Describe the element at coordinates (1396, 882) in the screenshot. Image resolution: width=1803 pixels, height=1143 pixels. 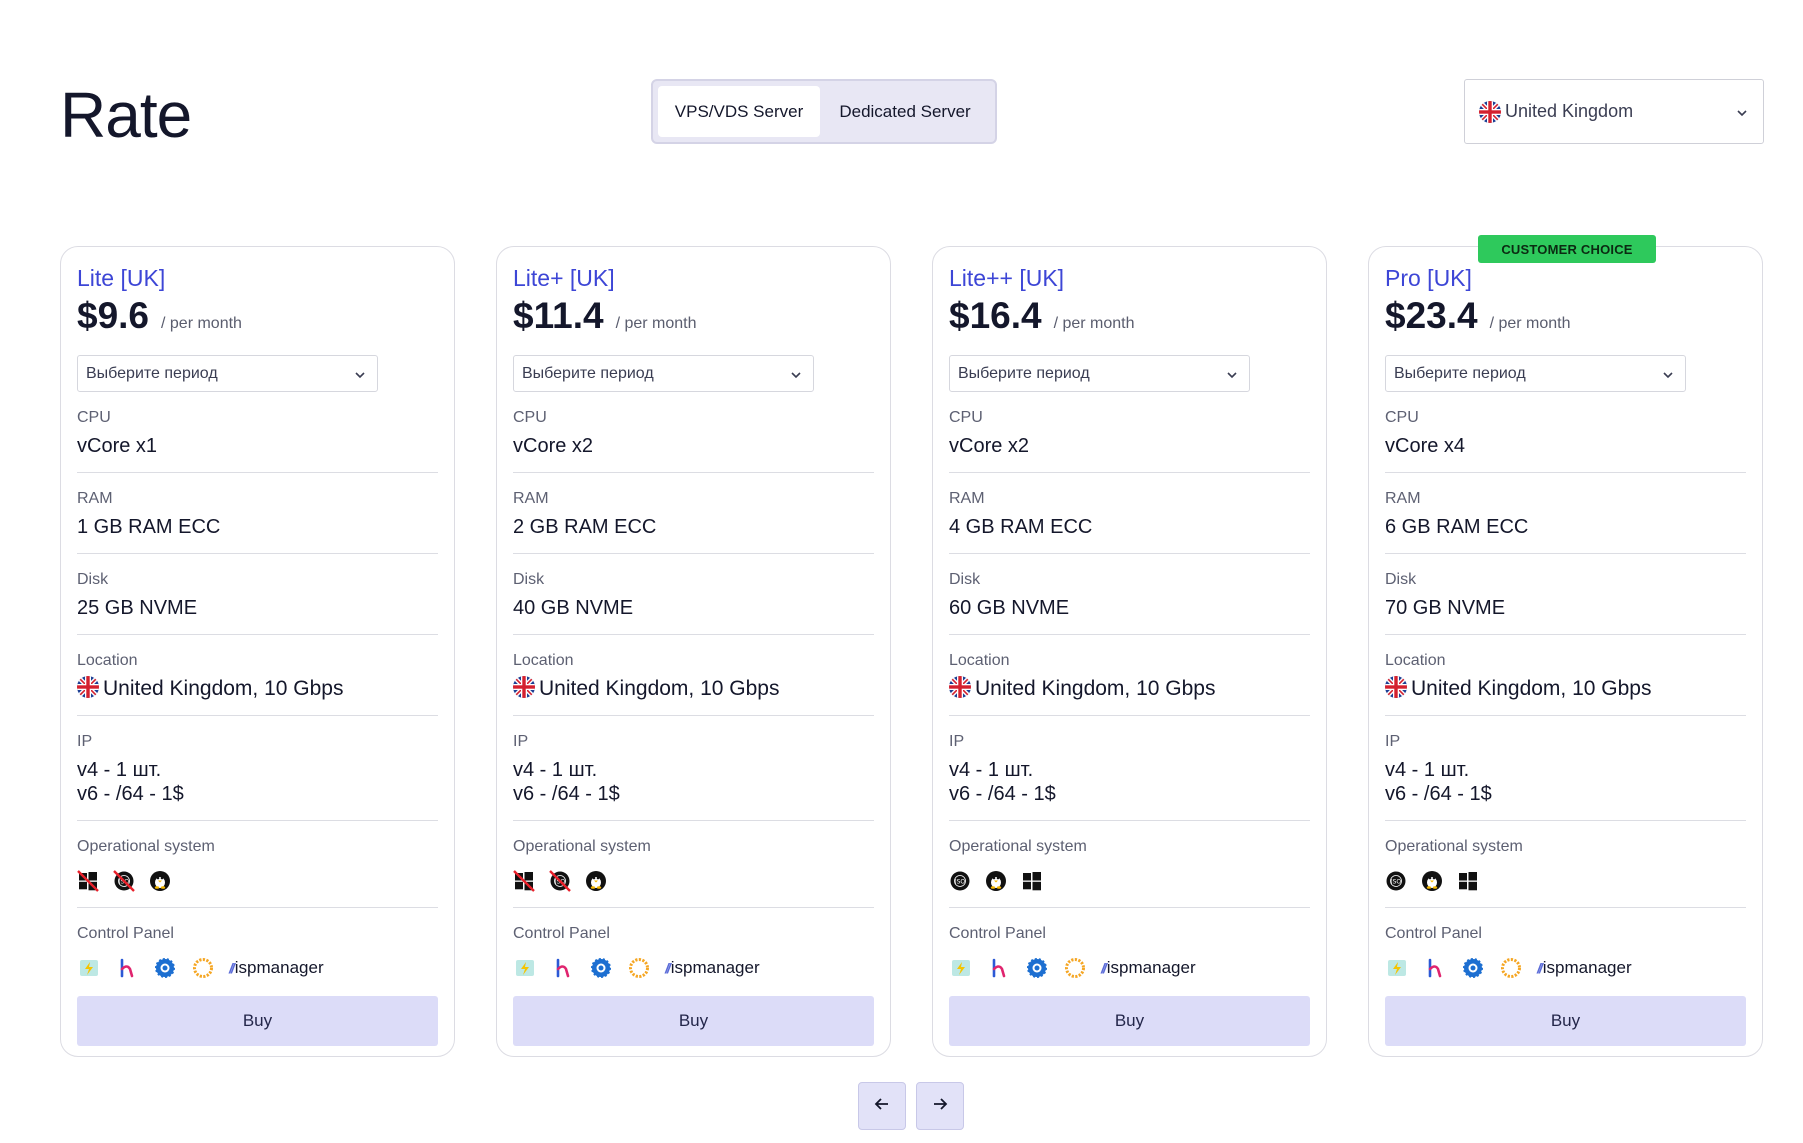
I see `svg-text: ISO` at that location.